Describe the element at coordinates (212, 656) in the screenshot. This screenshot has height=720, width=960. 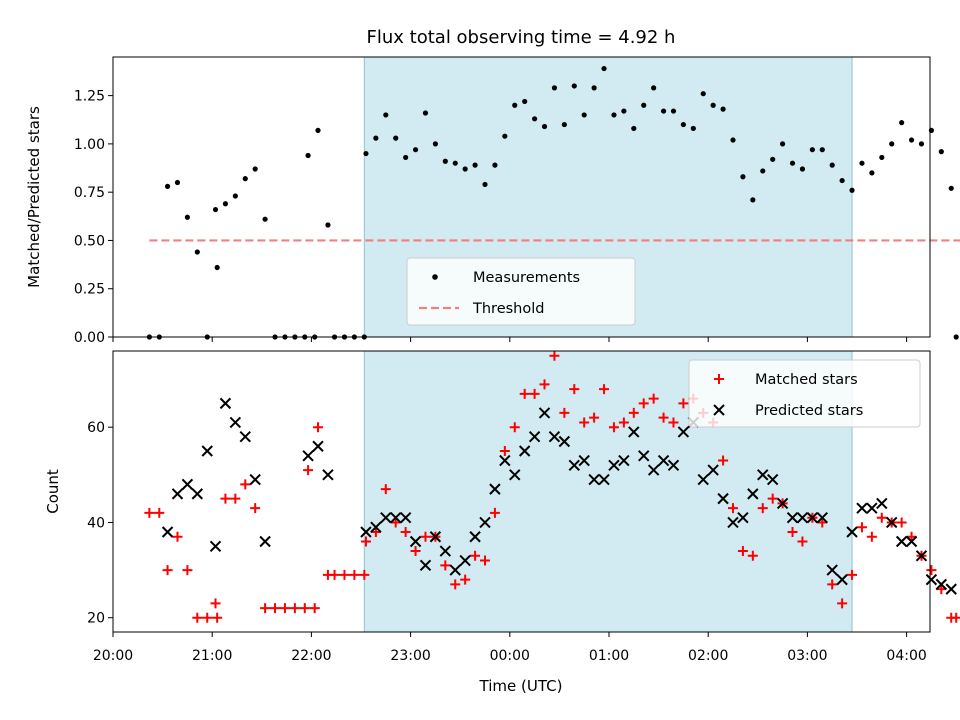
I see `x-tick-label: 21:00` at that location.